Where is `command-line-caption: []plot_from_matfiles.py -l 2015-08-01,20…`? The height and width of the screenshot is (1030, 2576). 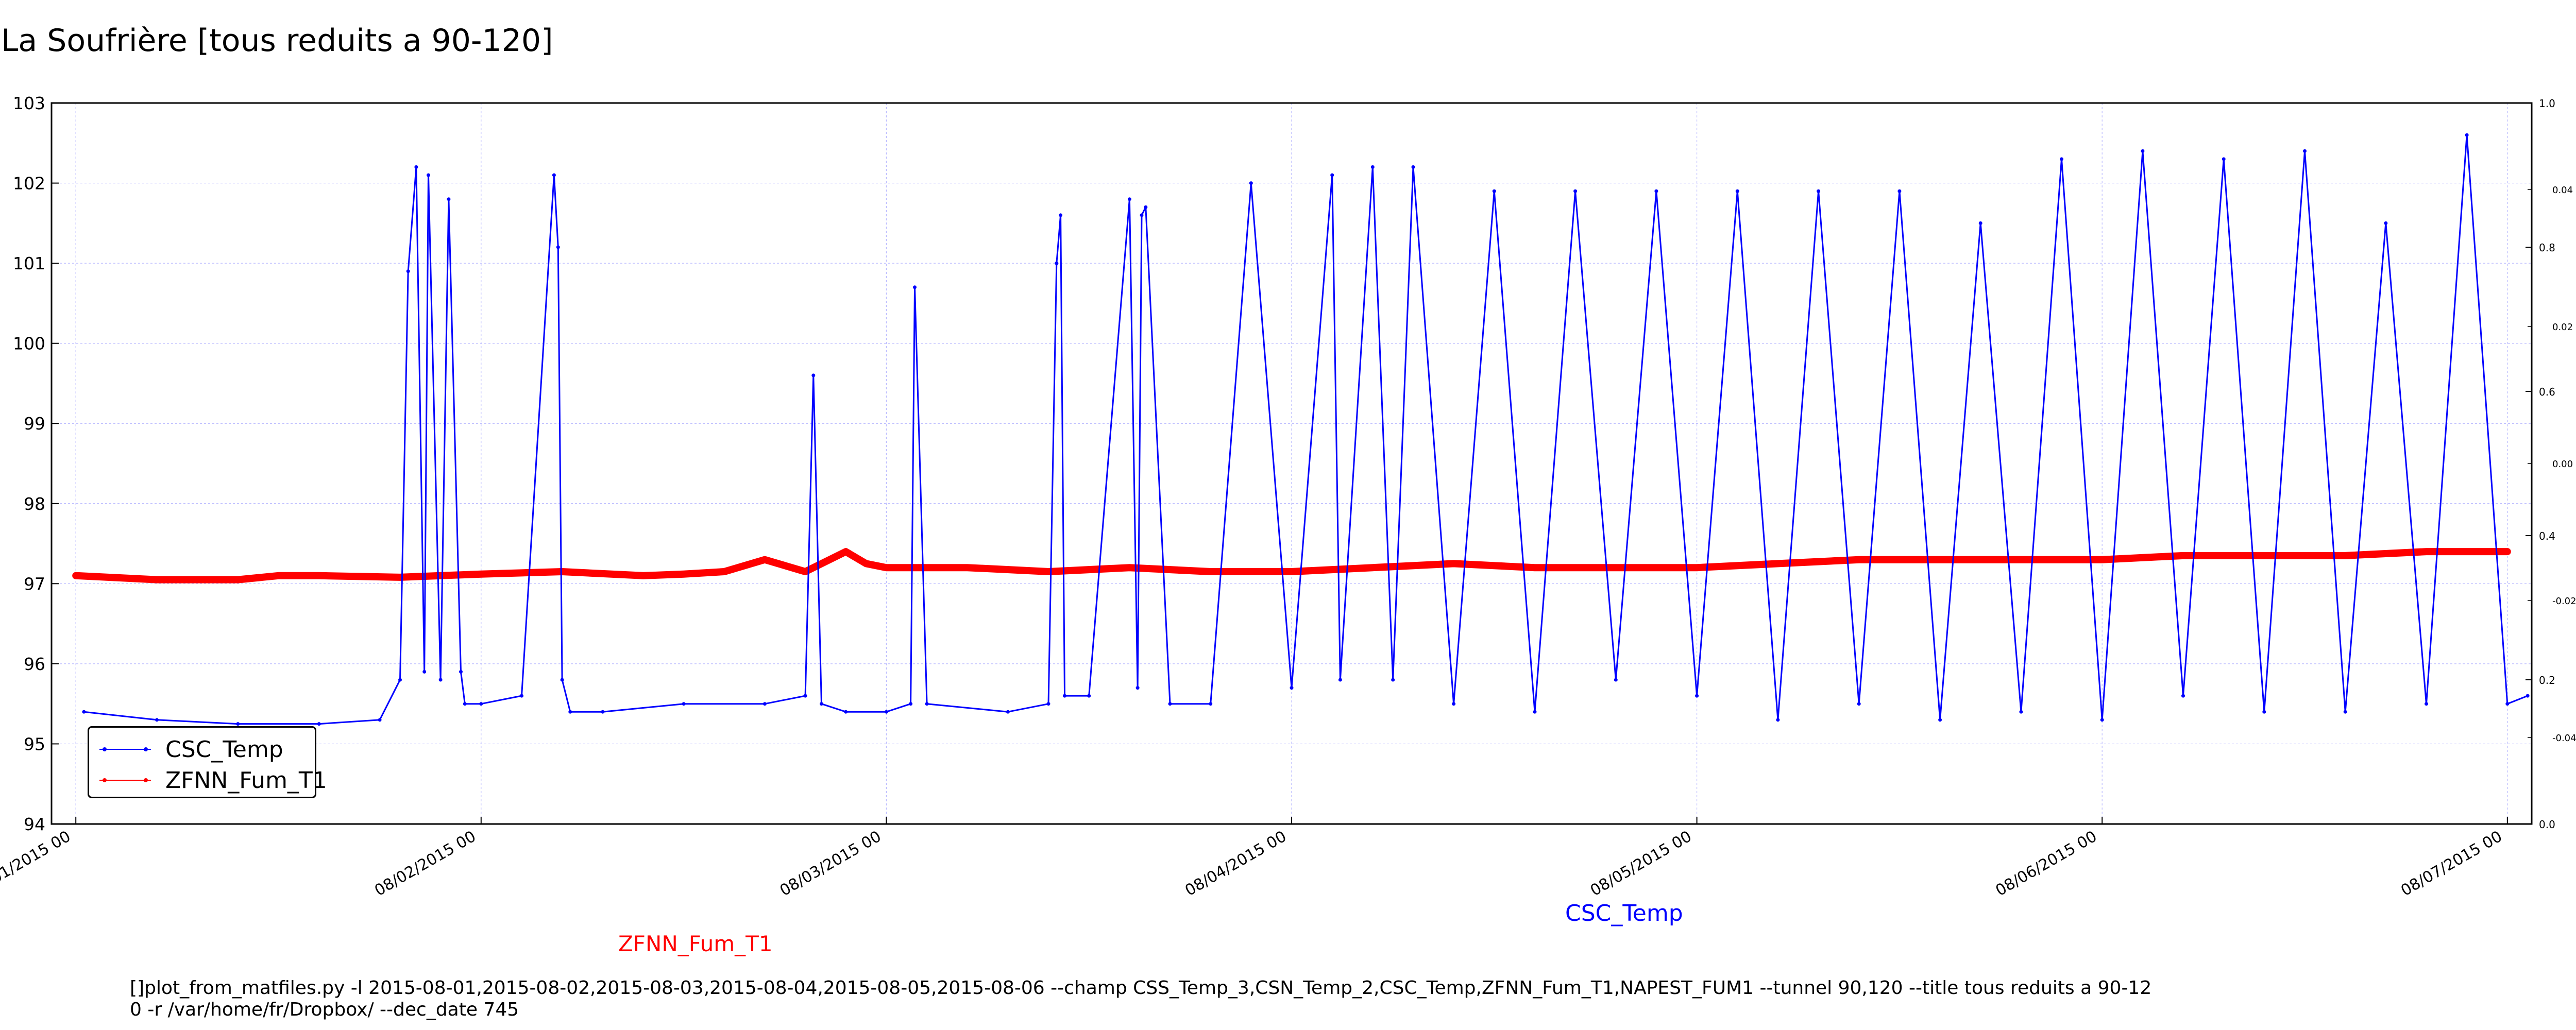
command-line-caption: []plot_from_matfiles.py -l 2015-08-01,20… is located at coordinates (1141, 999).